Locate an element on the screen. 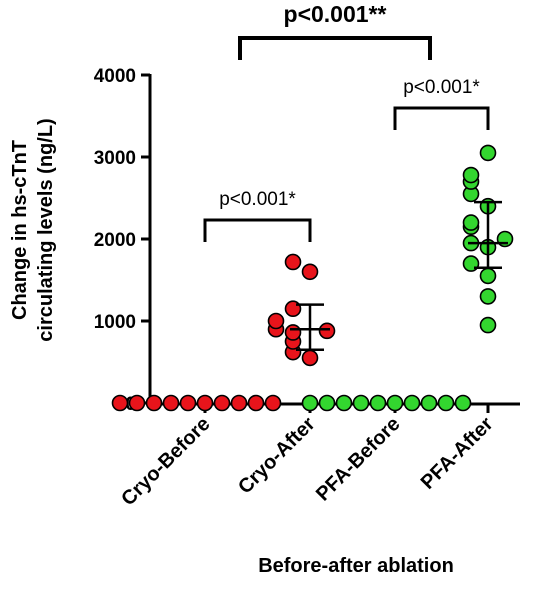 This screenshot has height=589, width=550. x-tick-label: Cryo-Before is located at coordinates (165, 461).